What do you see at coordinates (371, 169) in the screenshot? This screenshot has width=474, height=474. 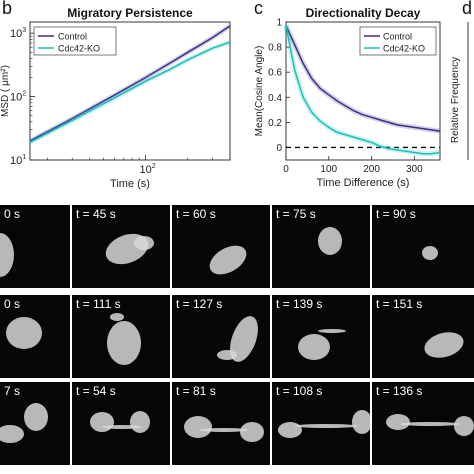 I see `decay-x-tick-label: 200` at bounding box center [371, 169].